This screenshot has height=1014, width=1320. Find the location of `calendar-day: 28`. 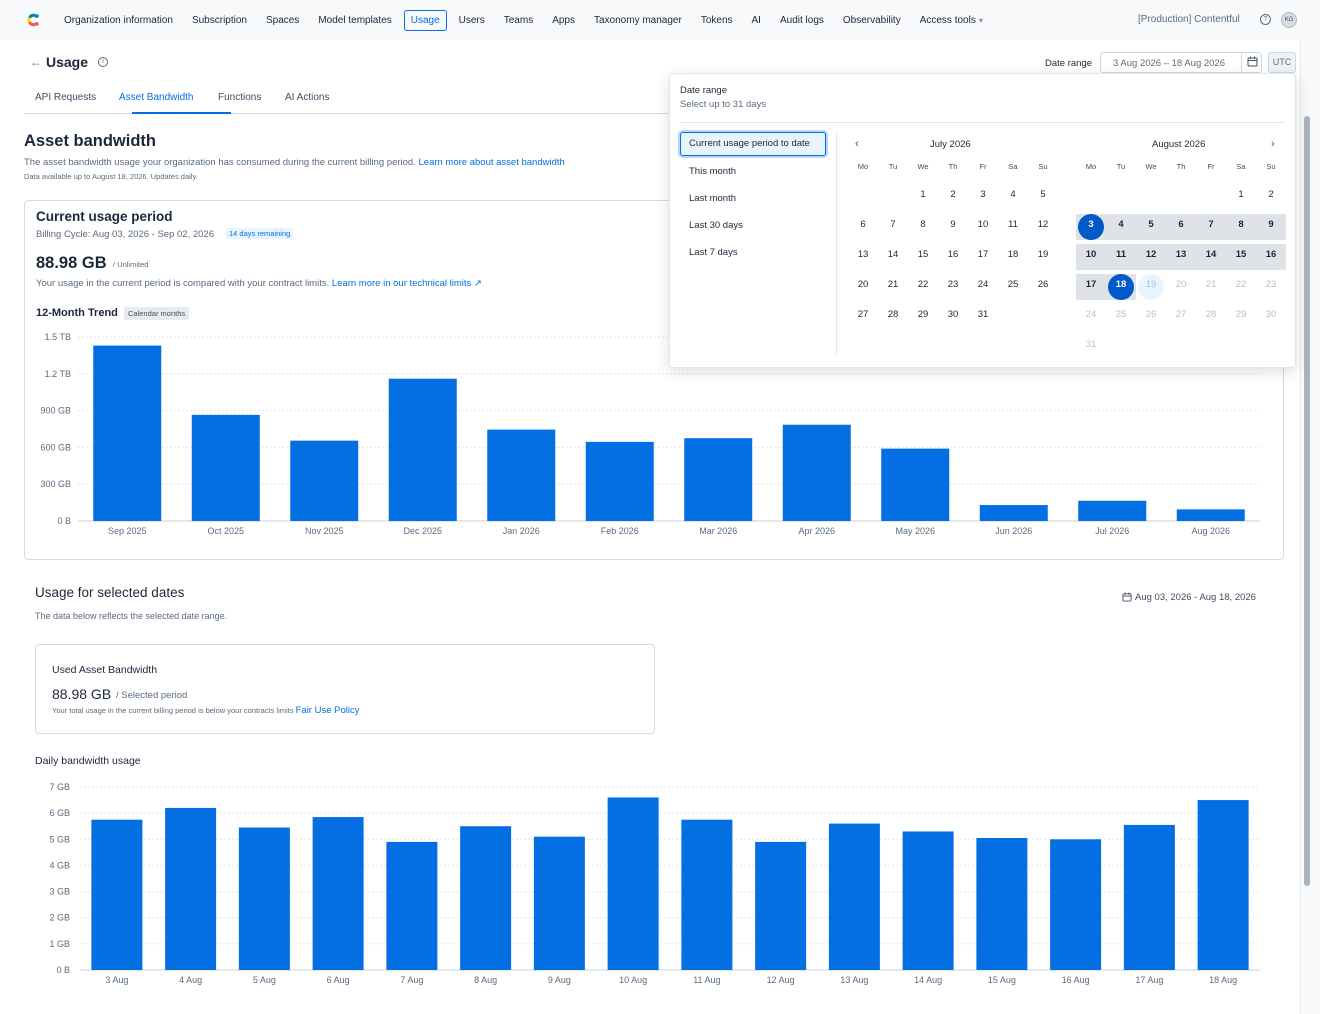

calendar-day: 28 is located at coordinates (893, 314).